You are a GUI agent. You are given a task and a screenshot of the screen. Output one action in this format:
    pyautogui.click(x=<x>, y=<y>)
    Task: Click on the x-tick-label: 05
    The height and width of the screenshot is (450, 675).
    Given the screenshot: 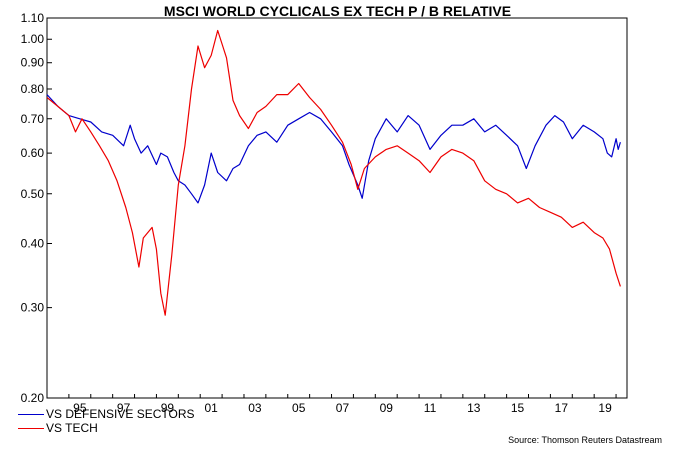 What is the action you would take?
    pyautogui.click(x=299, y=408)
    